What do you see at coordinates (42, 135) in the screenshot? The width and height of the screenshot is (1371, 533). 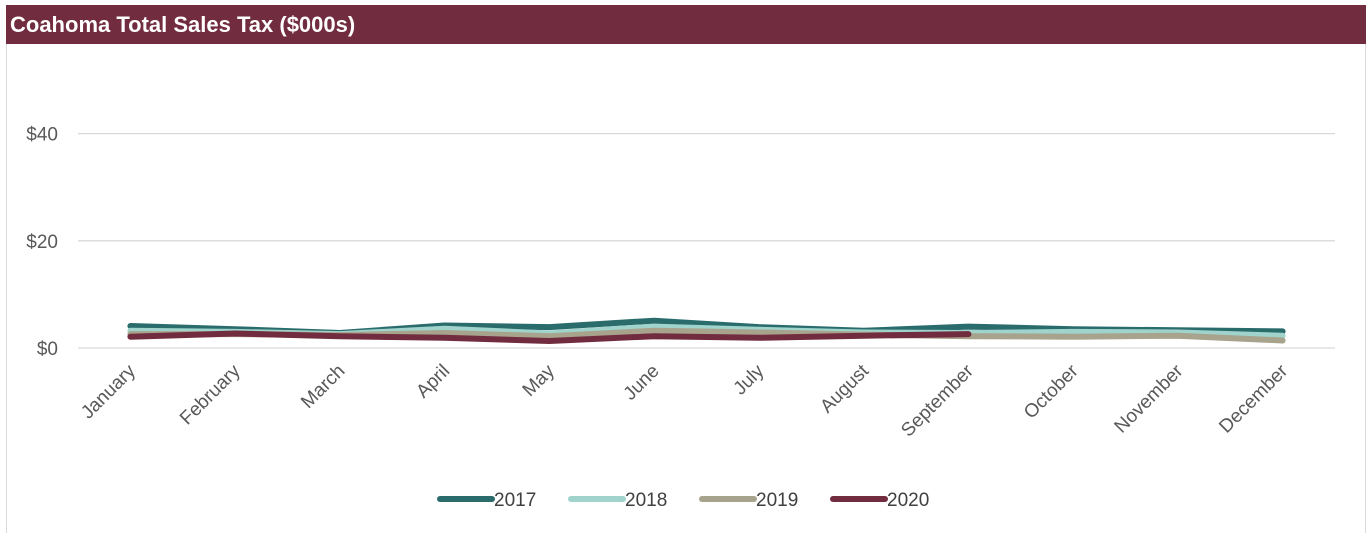 I see `y-tick-label: $40` at bounding box center [42, 135].